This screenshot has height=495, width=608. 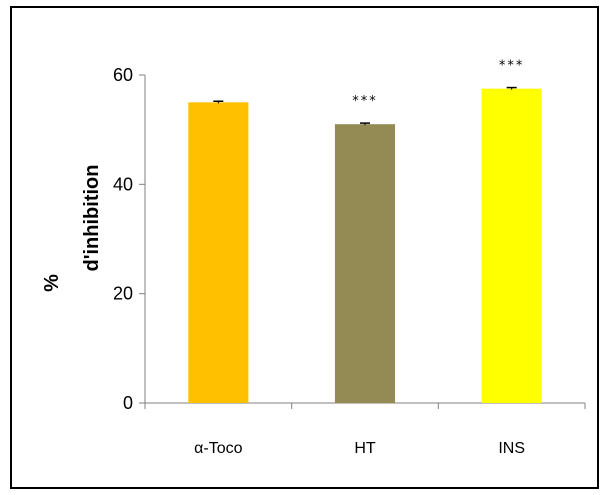 I want to click on x-tick-label: HT, so click(x=365, y=448).